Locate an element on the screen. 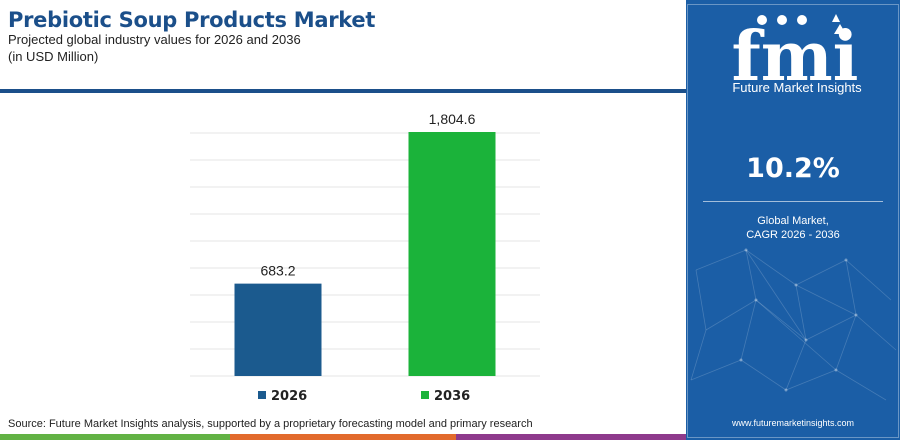  data-label-2036: 1,804.6 is located at coordinates (452, 119).